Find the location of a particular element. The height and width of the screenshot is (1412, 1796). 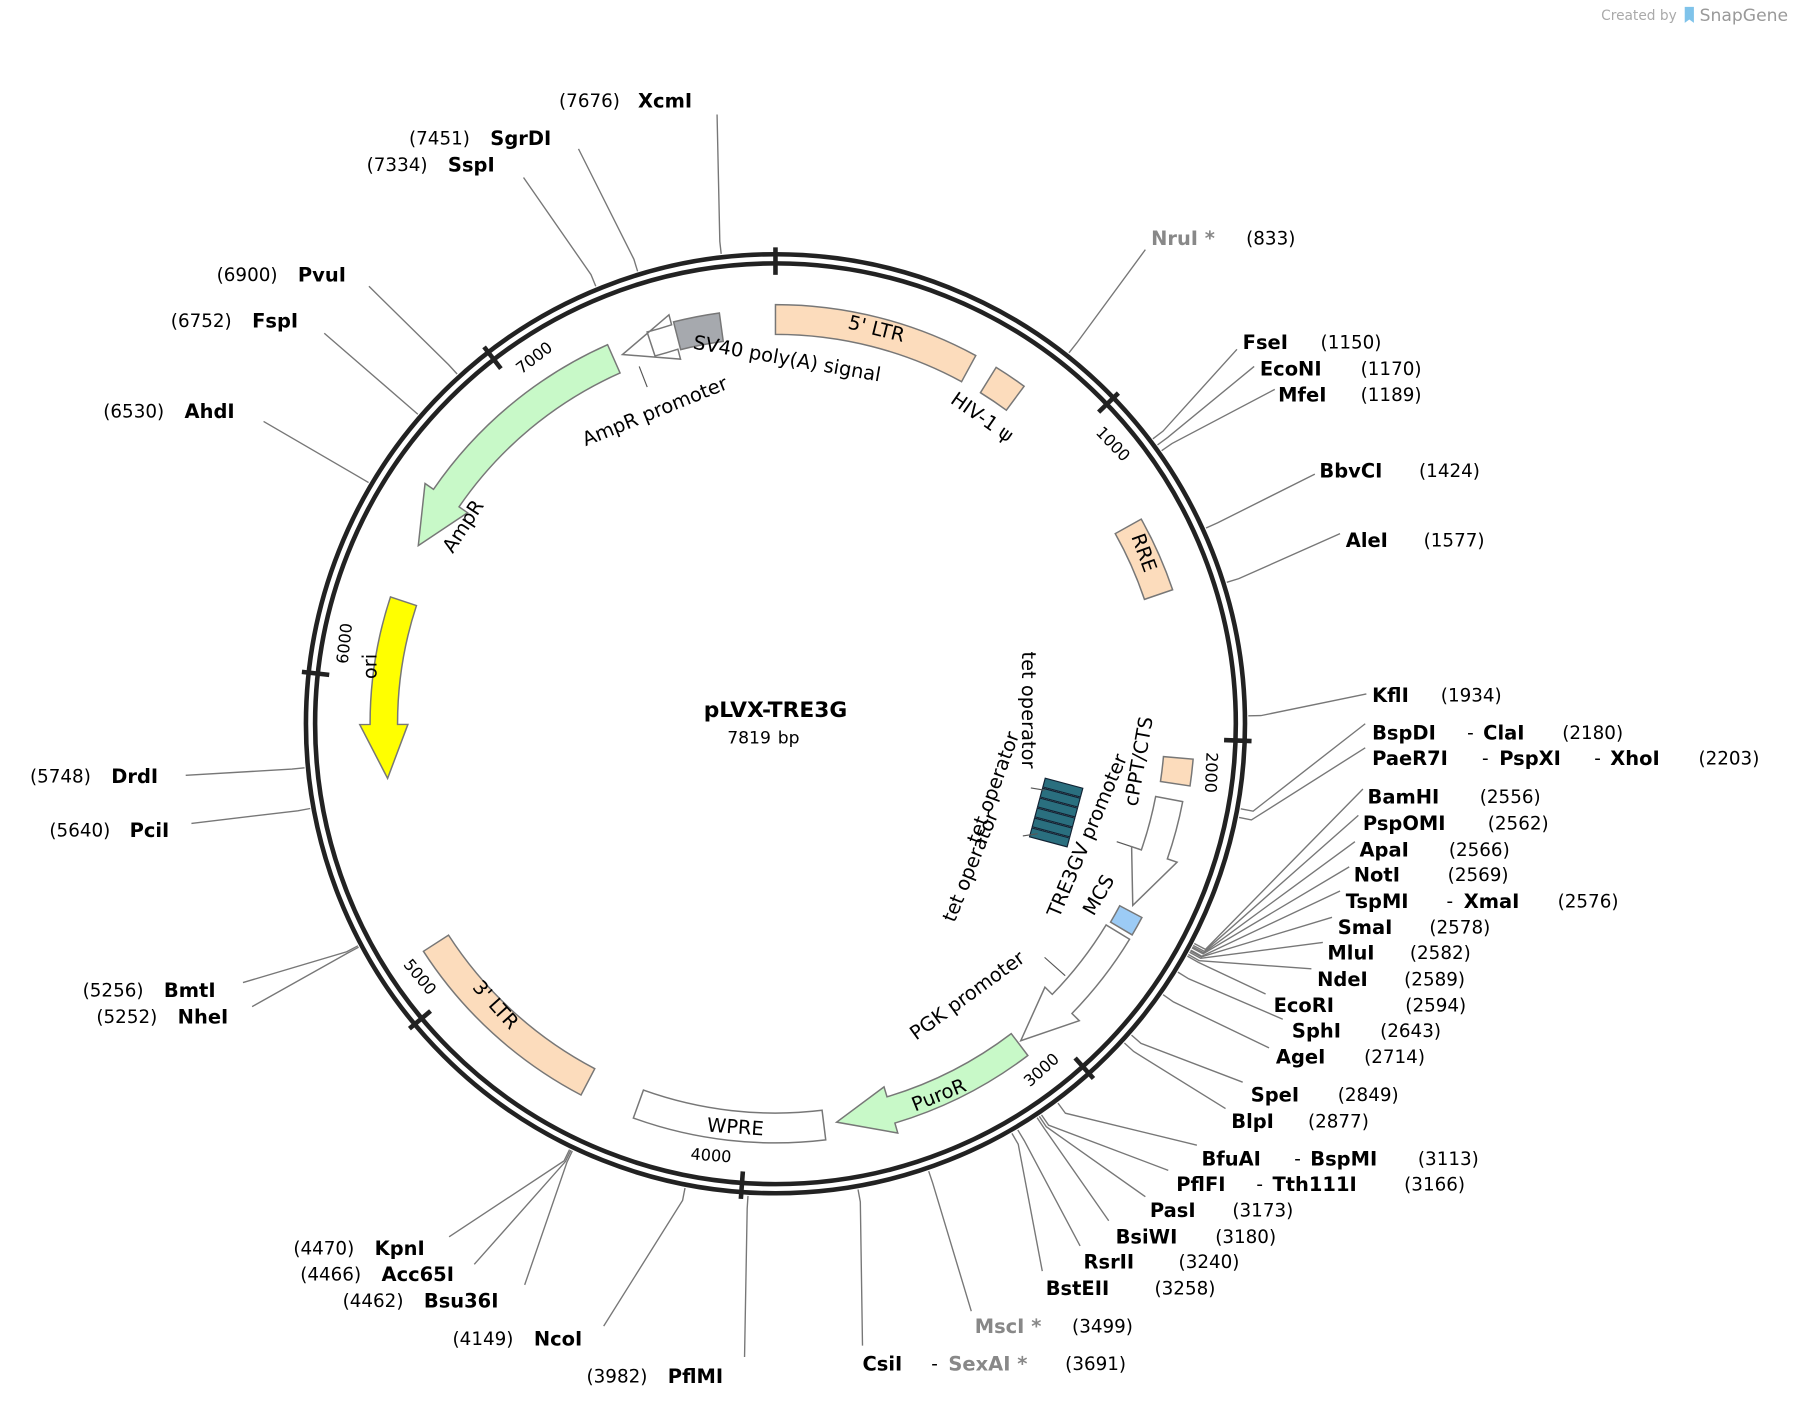

enzyme-name: PflFI is located at coordinates (1200, 1184).